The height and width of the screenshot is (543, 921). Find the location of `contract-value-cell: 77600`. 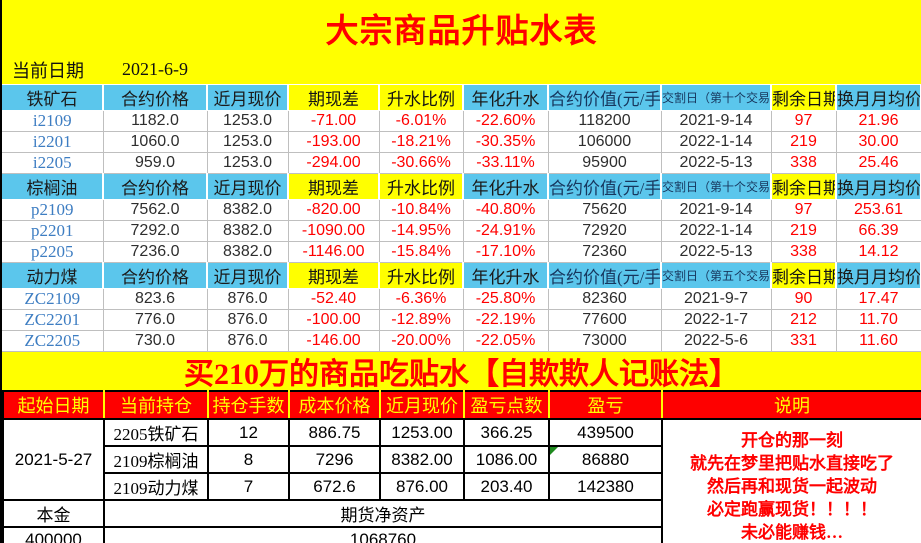

contract-value-cell: 77600 is located at coordinates (605, 320).